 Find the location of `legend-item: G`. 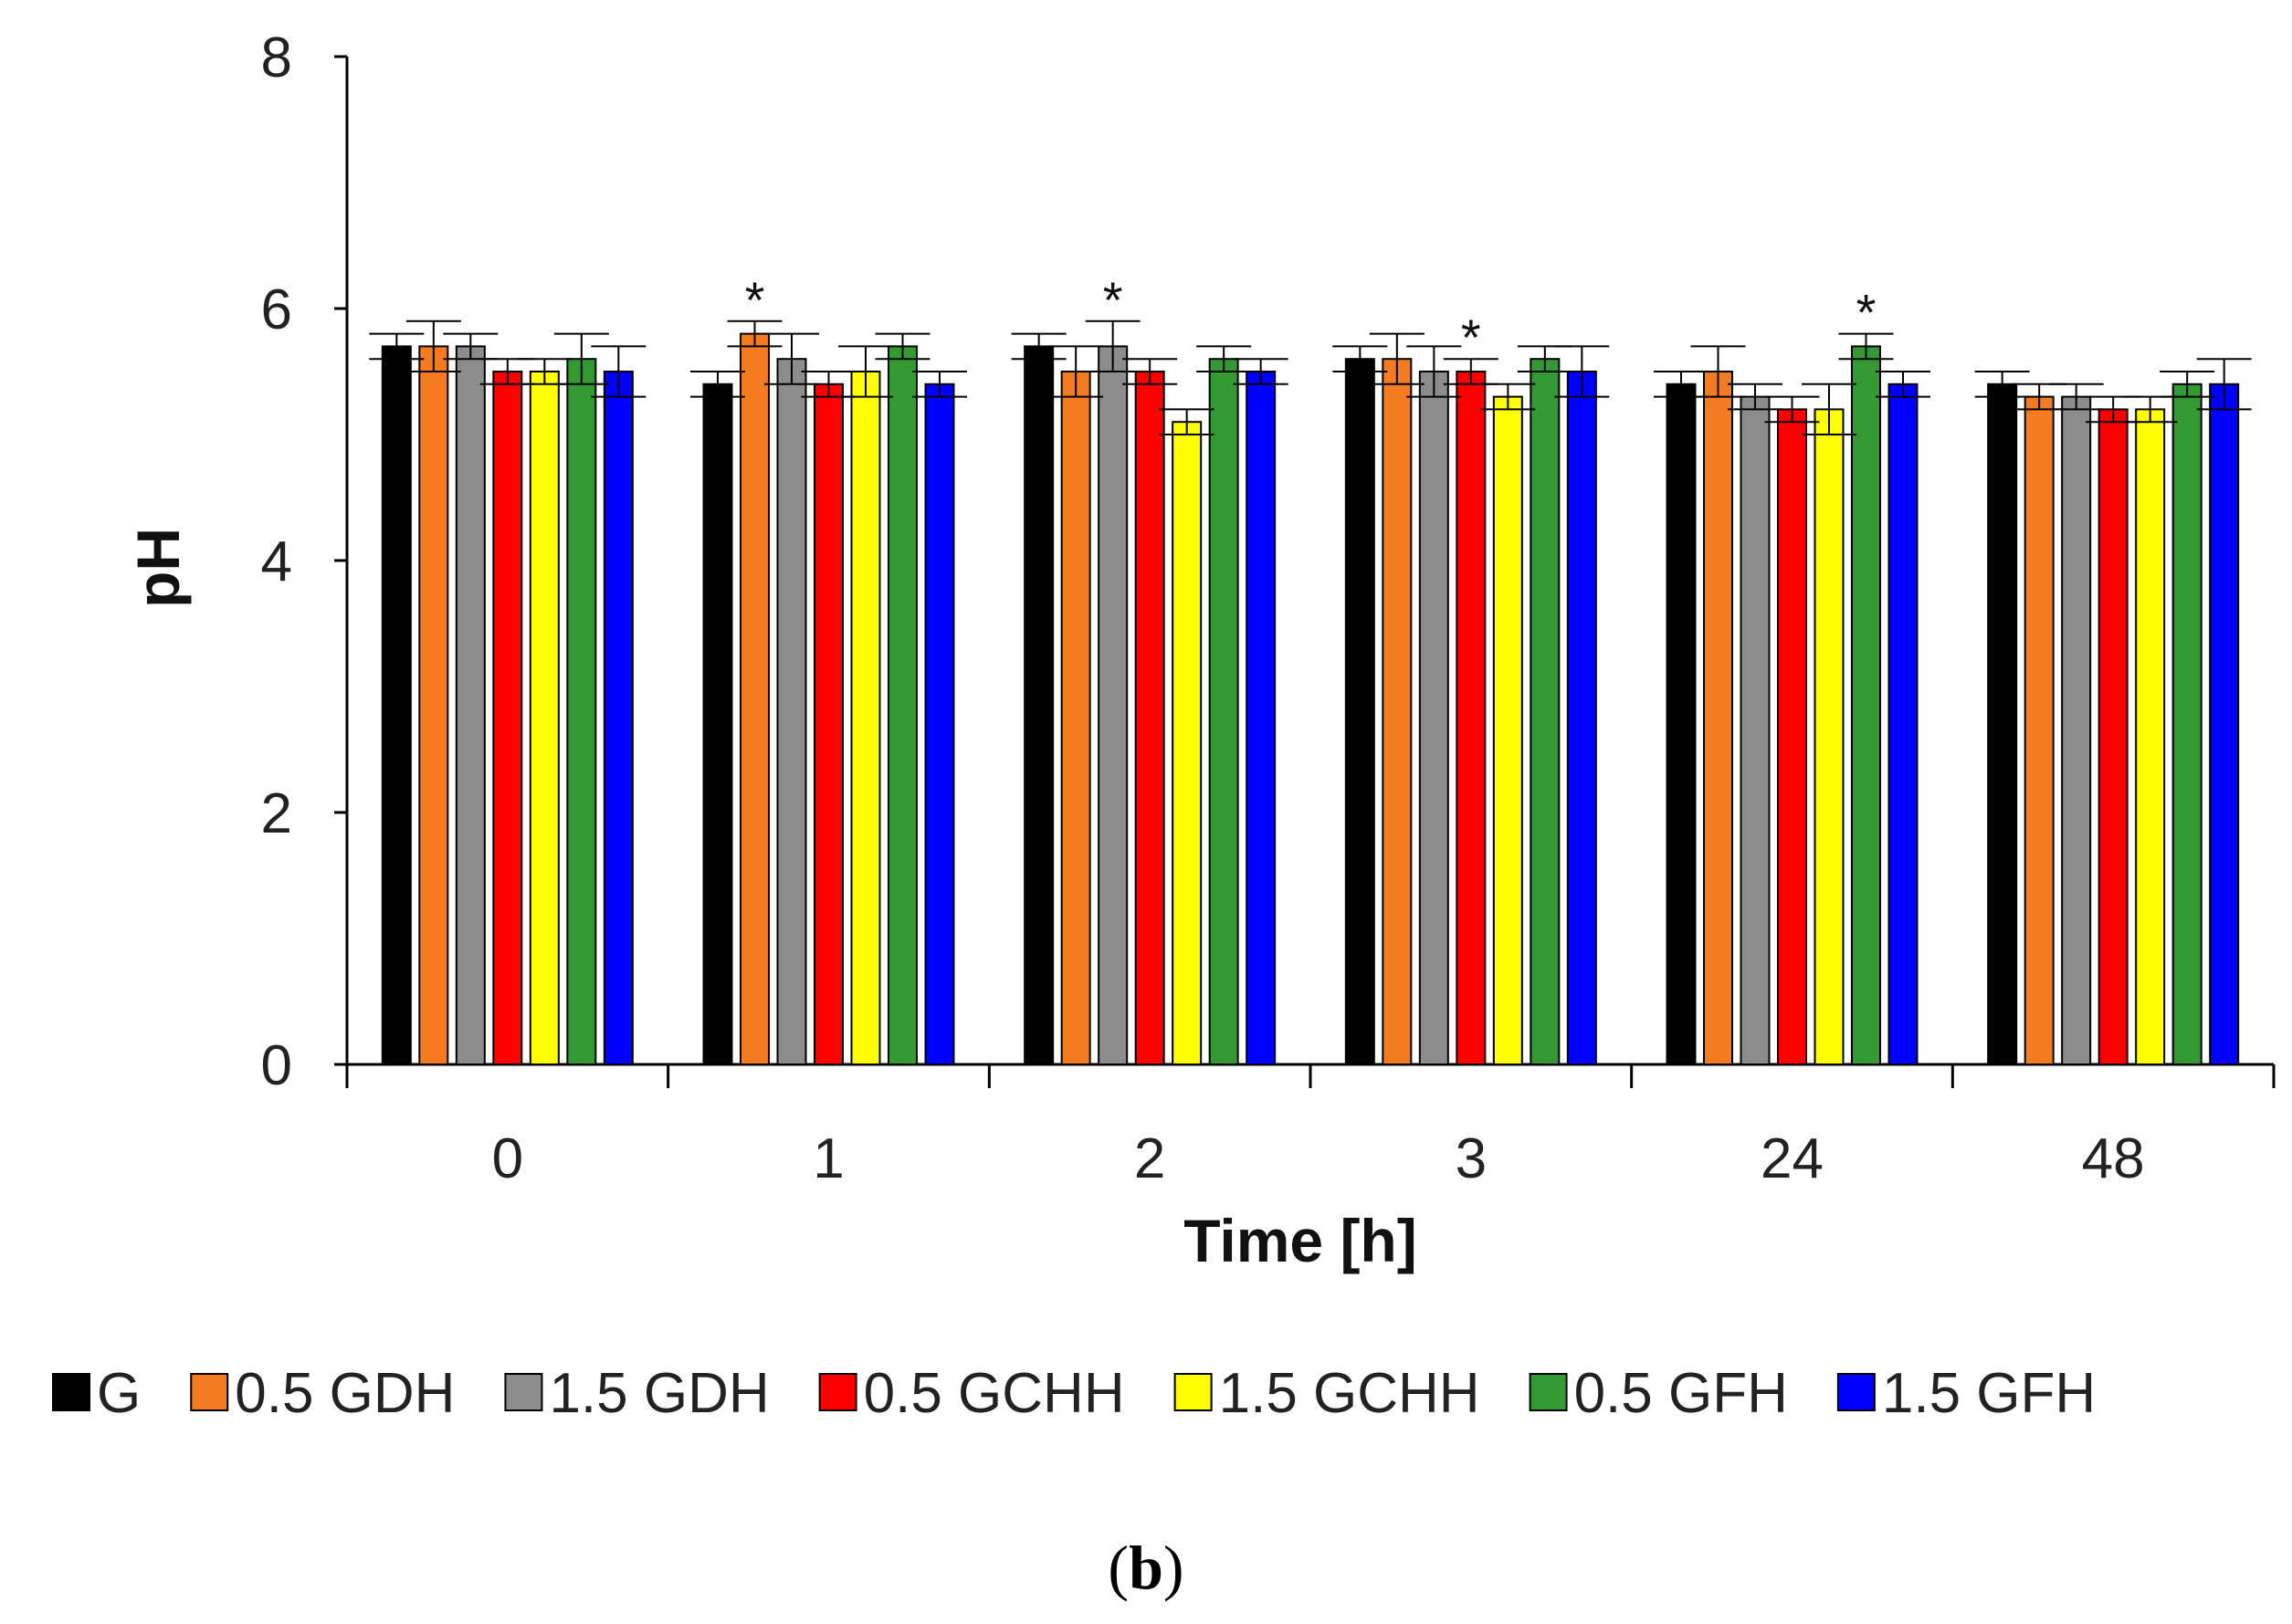

legend-item: G is located at coordinates (96, 1393).